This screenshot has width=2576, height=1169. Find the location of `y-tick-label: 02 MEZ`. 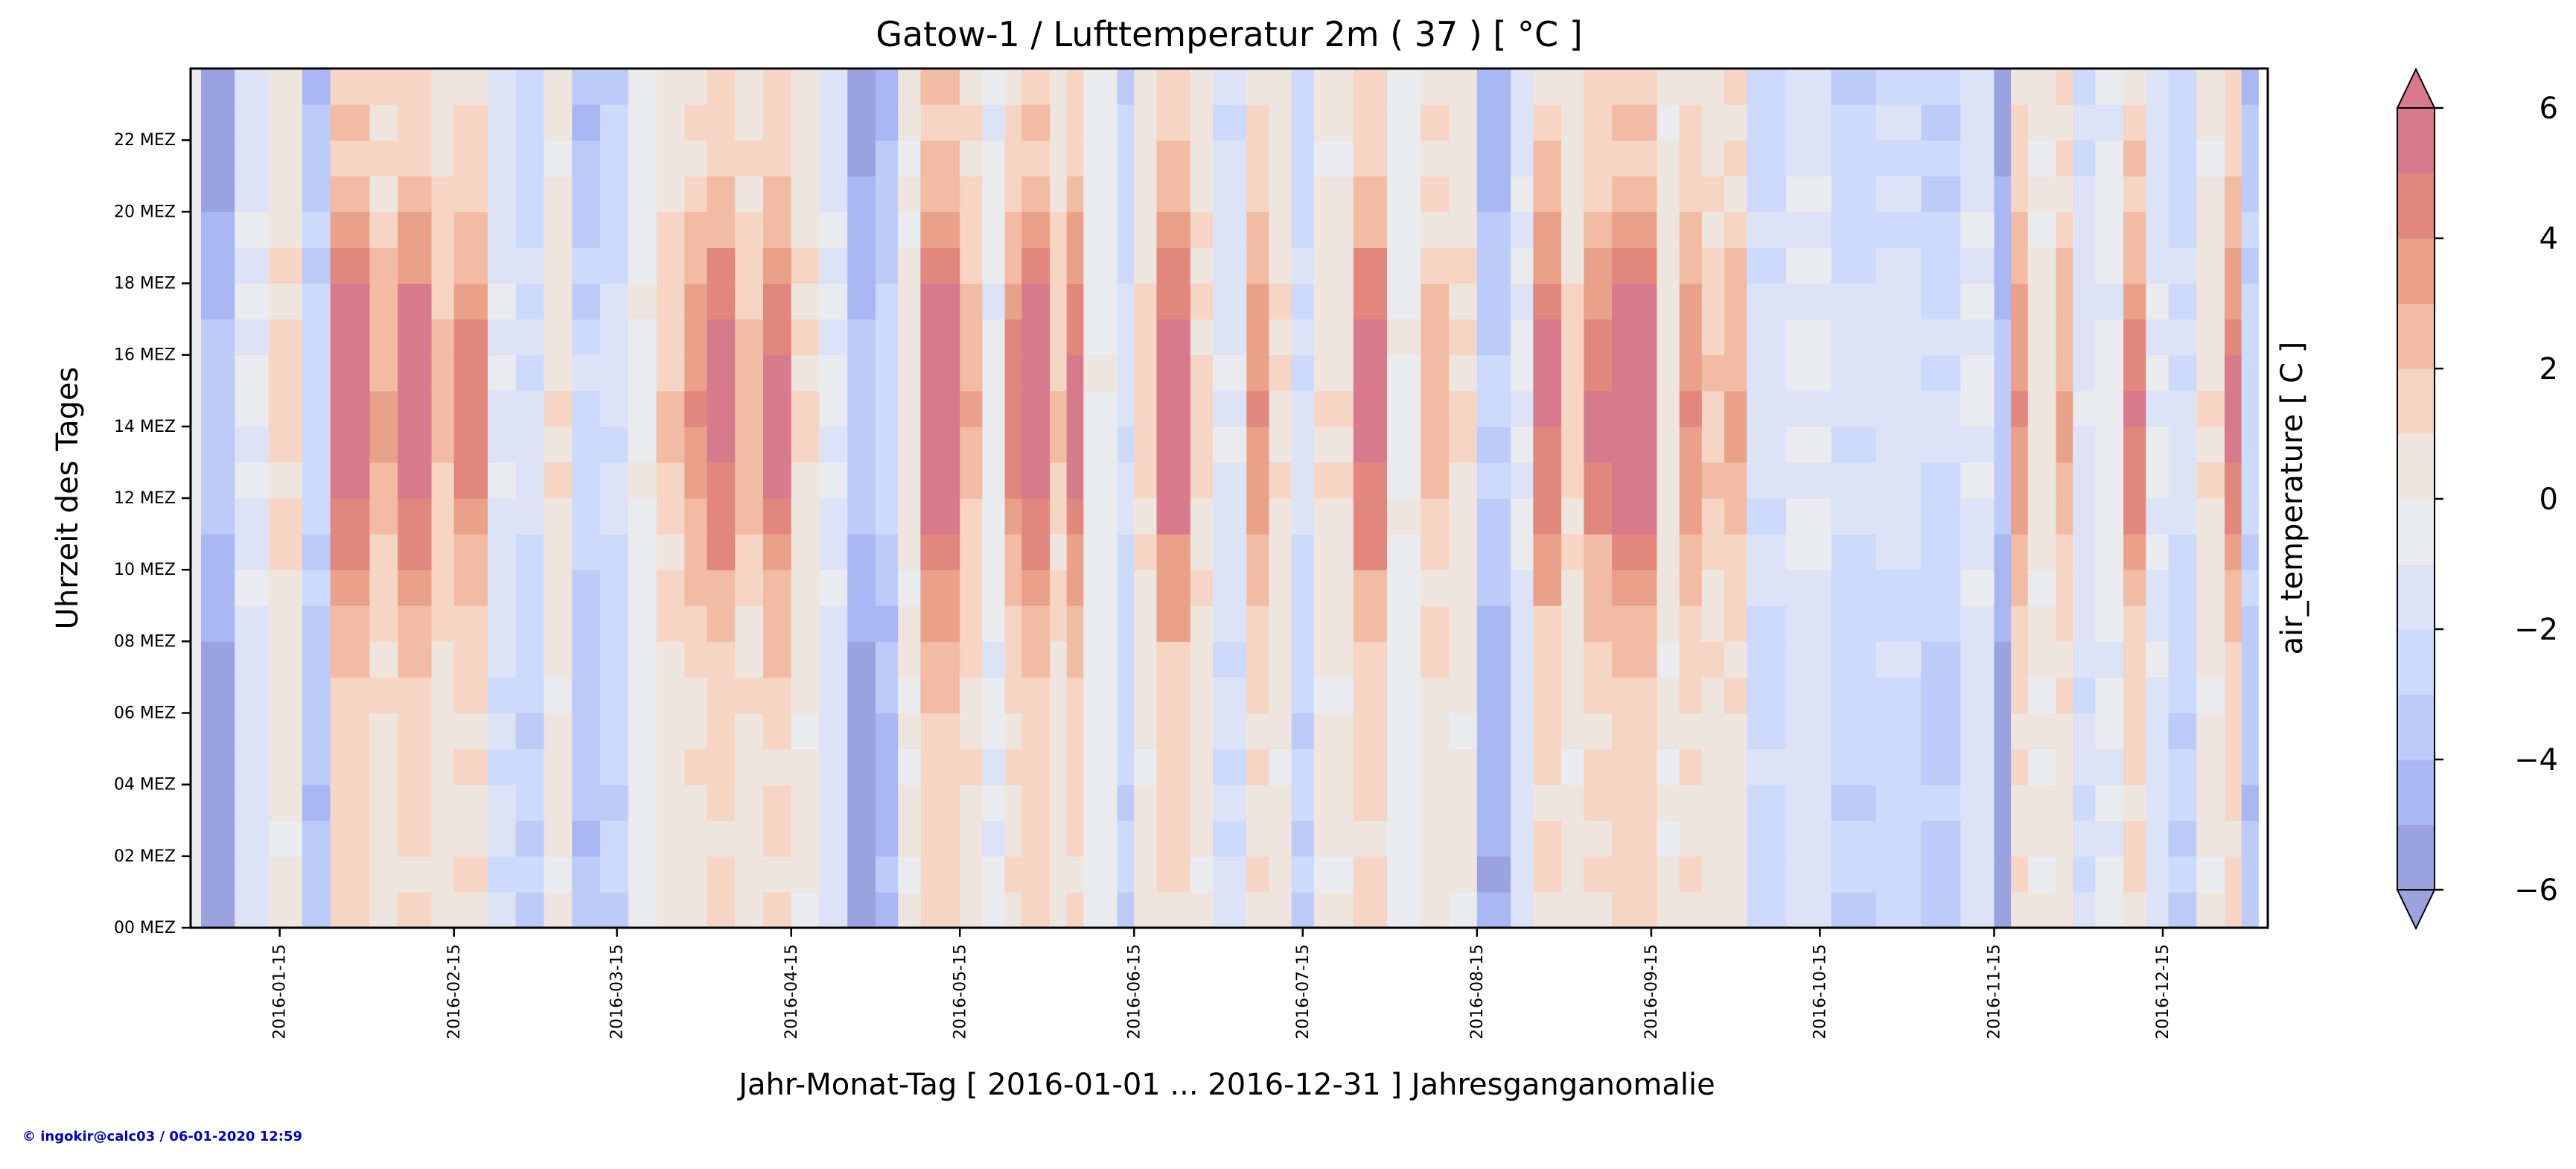

y-tick-label: 02 MEZ is located at coordinates (145, 856).